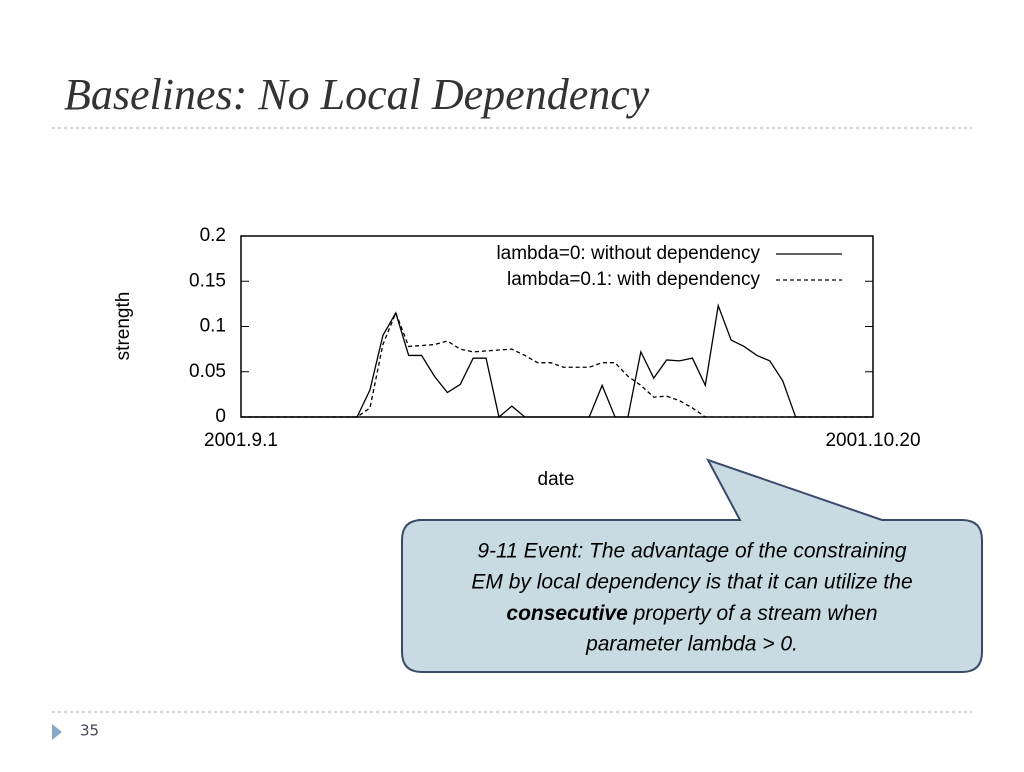 Image resolution: width=1024 pixels, height=772 pixels. What do you see at coordinates (753, 613) in the screenshot?
I see `callout-text: property of a stream when` at bounding box center [753, 613].